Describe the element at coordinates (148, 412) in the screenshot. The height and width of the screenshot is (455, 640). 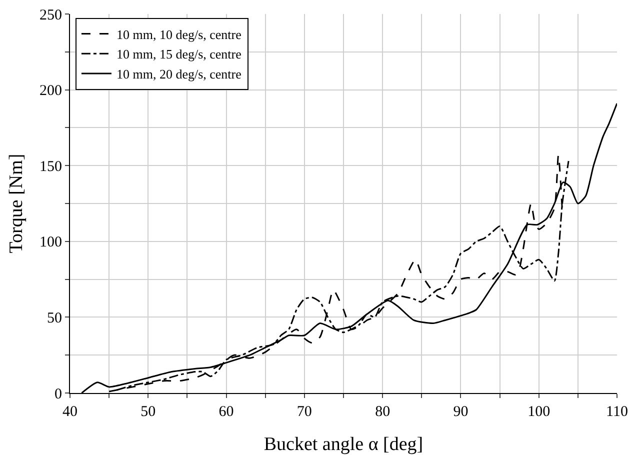
I see `x-tick-label: 50` at that location.